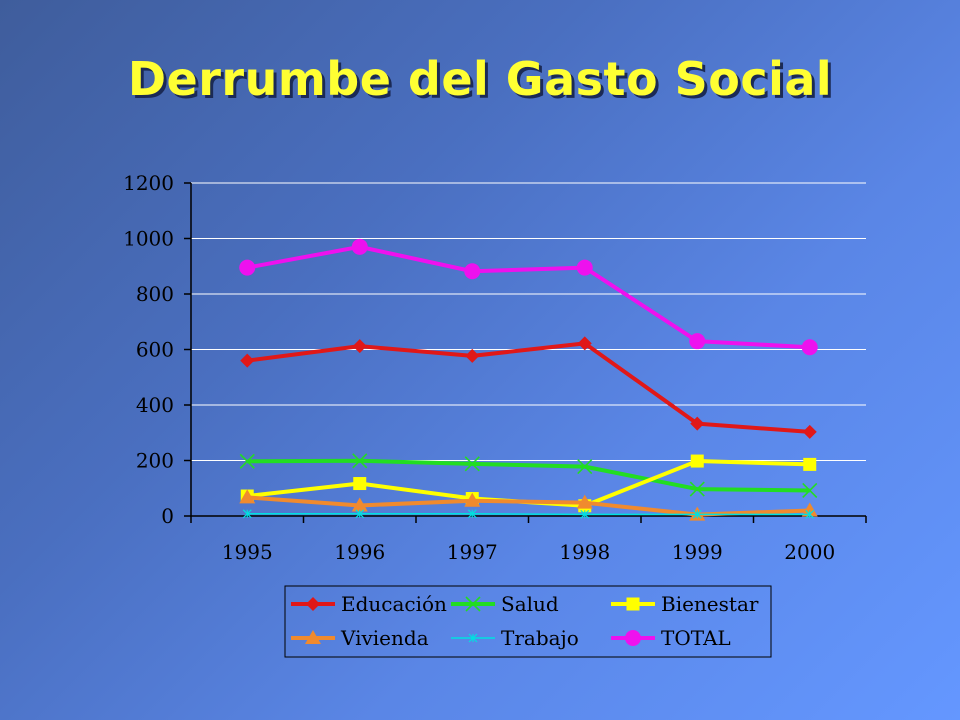 This screenshot has width=960, height=720. Describe the element at coordinates (155, 294) in the screenshot. I see `y-tick-label: 800` at that location.